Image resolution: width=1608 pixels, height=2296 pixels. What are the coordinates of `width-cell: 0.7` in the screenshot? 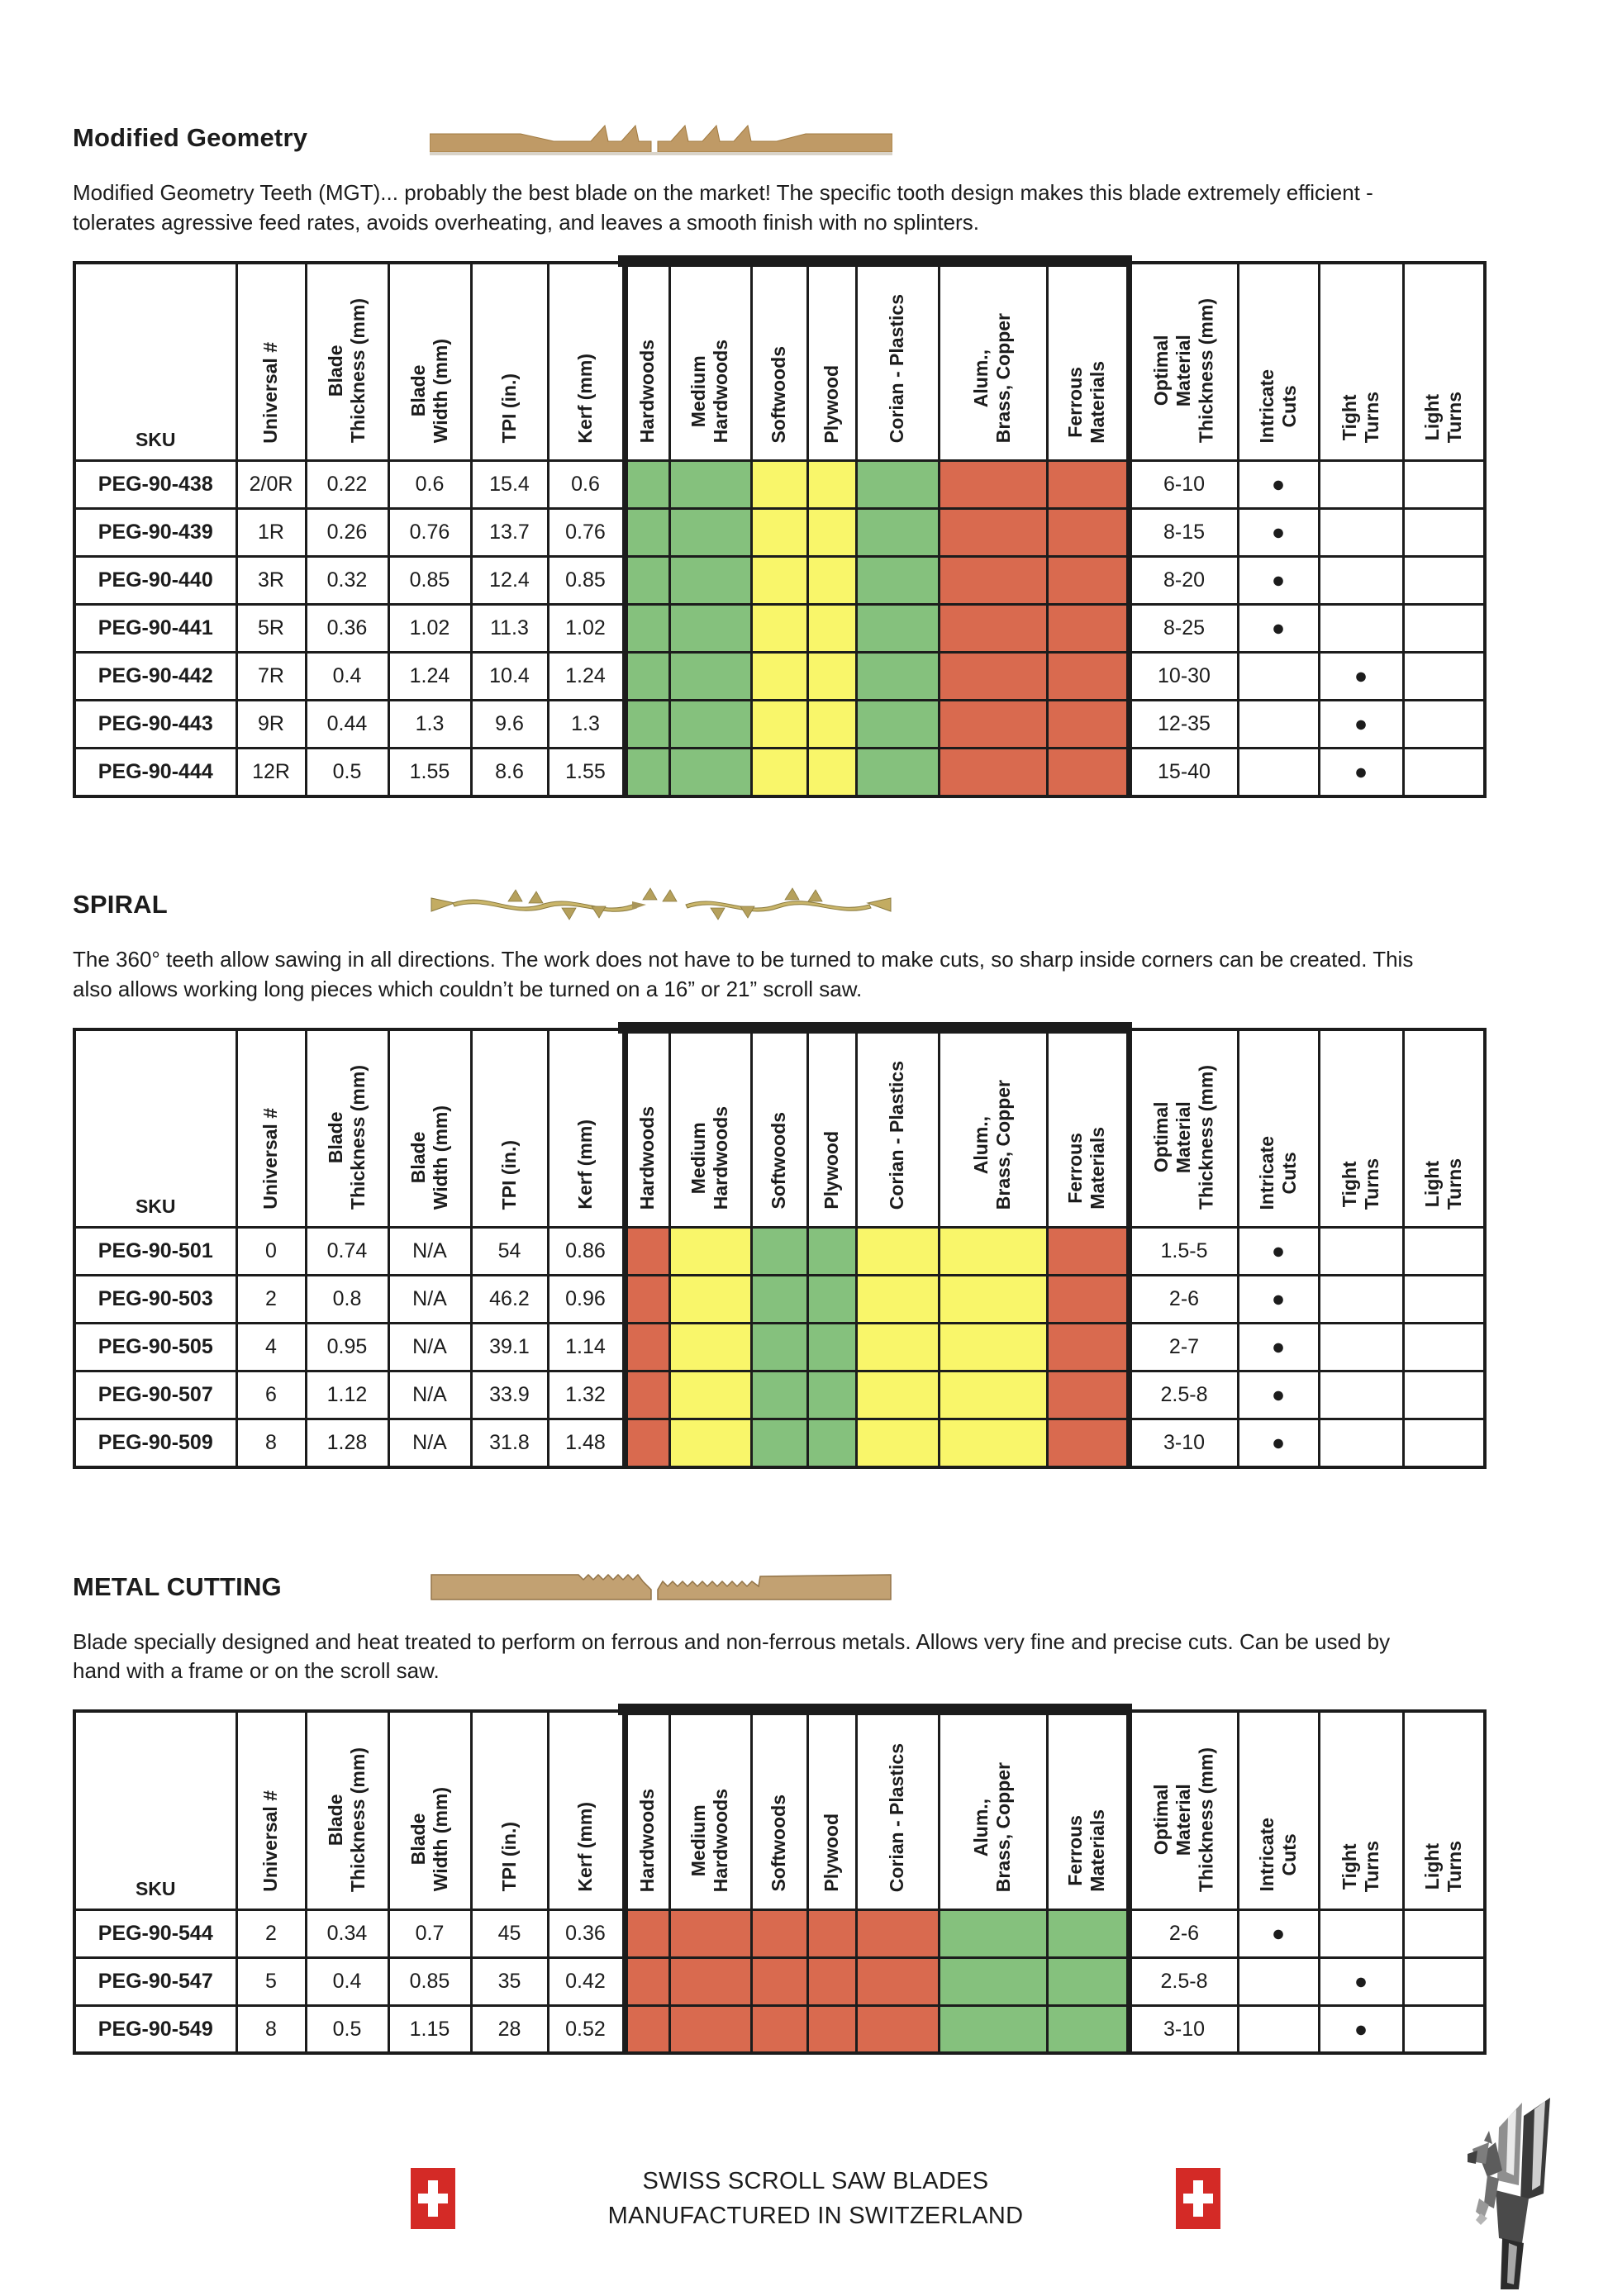 It's located at (430, 1934).